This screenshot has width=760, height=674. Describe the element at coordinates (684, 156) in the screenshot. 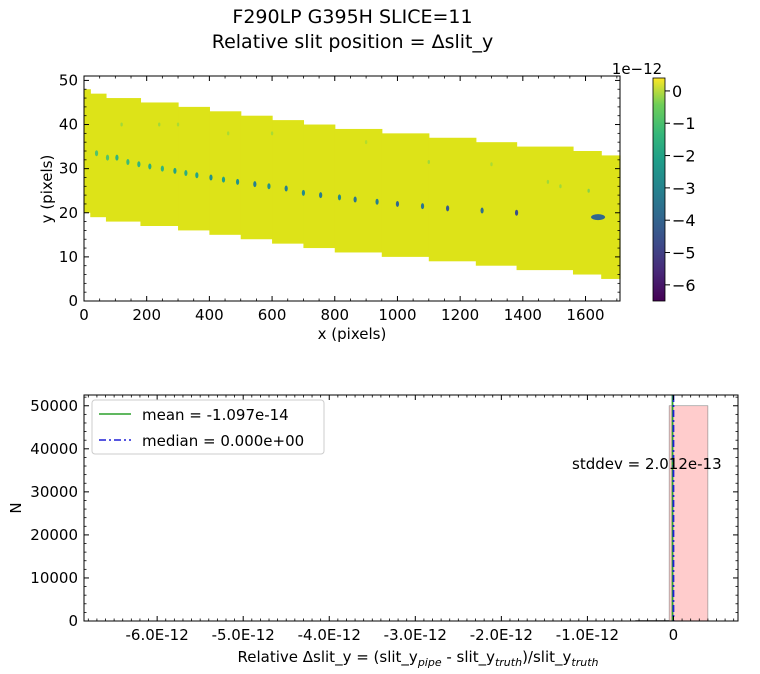

I see `colorbar-tick-label-2: −2` at that location.